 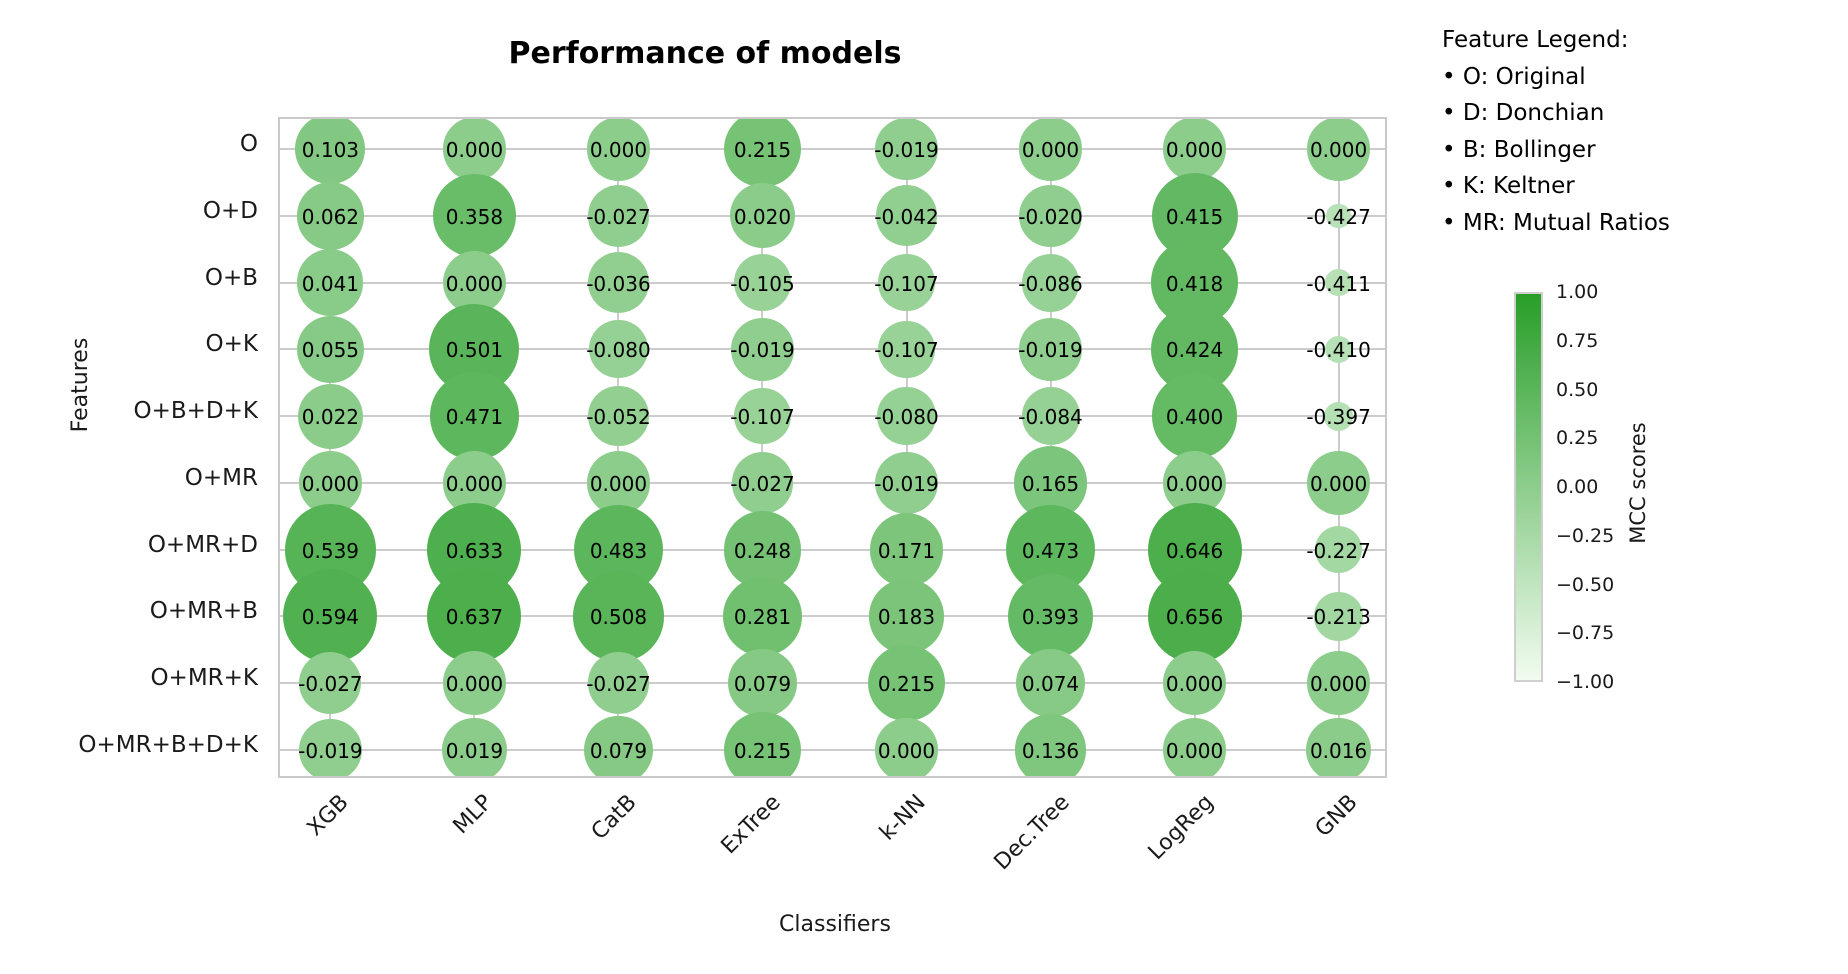 I want to click on feature-legend-item: • B: Bollinger, so click(x=1519, y=149).